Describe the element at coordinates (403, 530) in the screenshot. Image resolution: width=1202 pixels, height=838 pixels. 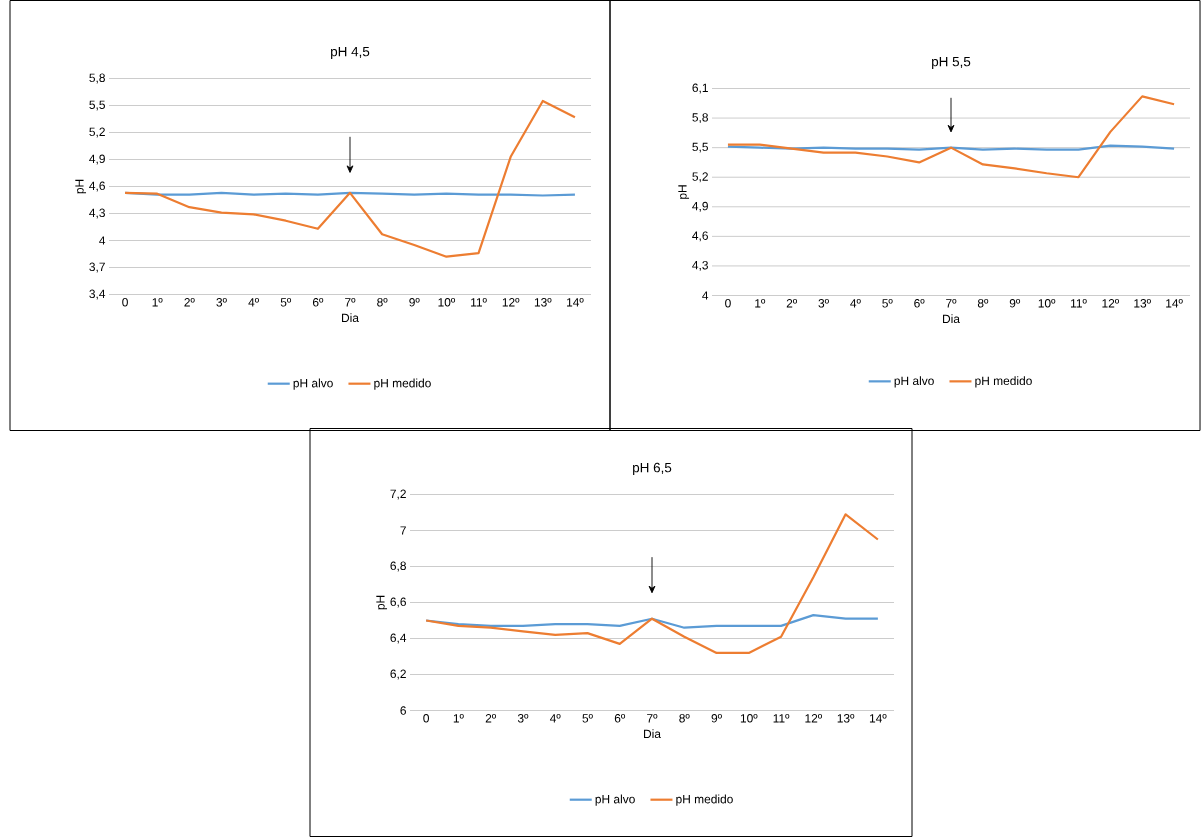
I see `y-tick-label: 7` at that location.